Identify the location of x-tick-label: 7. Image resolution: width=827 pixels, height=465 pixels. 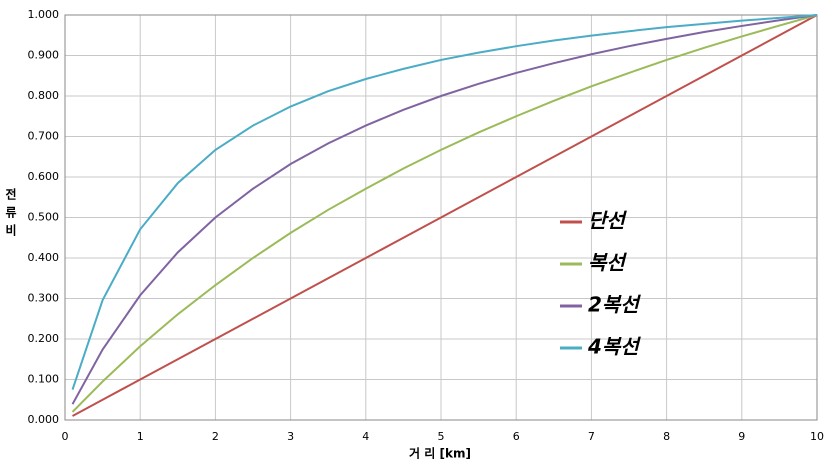
(591, 436).